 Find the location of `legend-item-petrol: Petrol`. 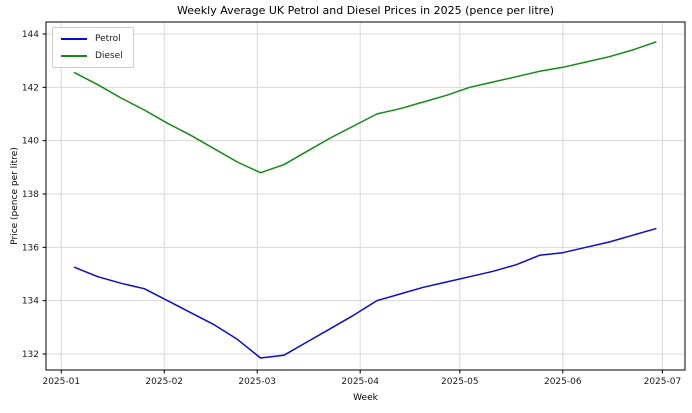

legend-item-petrol: Petrol is located at coordinates (92, 39).